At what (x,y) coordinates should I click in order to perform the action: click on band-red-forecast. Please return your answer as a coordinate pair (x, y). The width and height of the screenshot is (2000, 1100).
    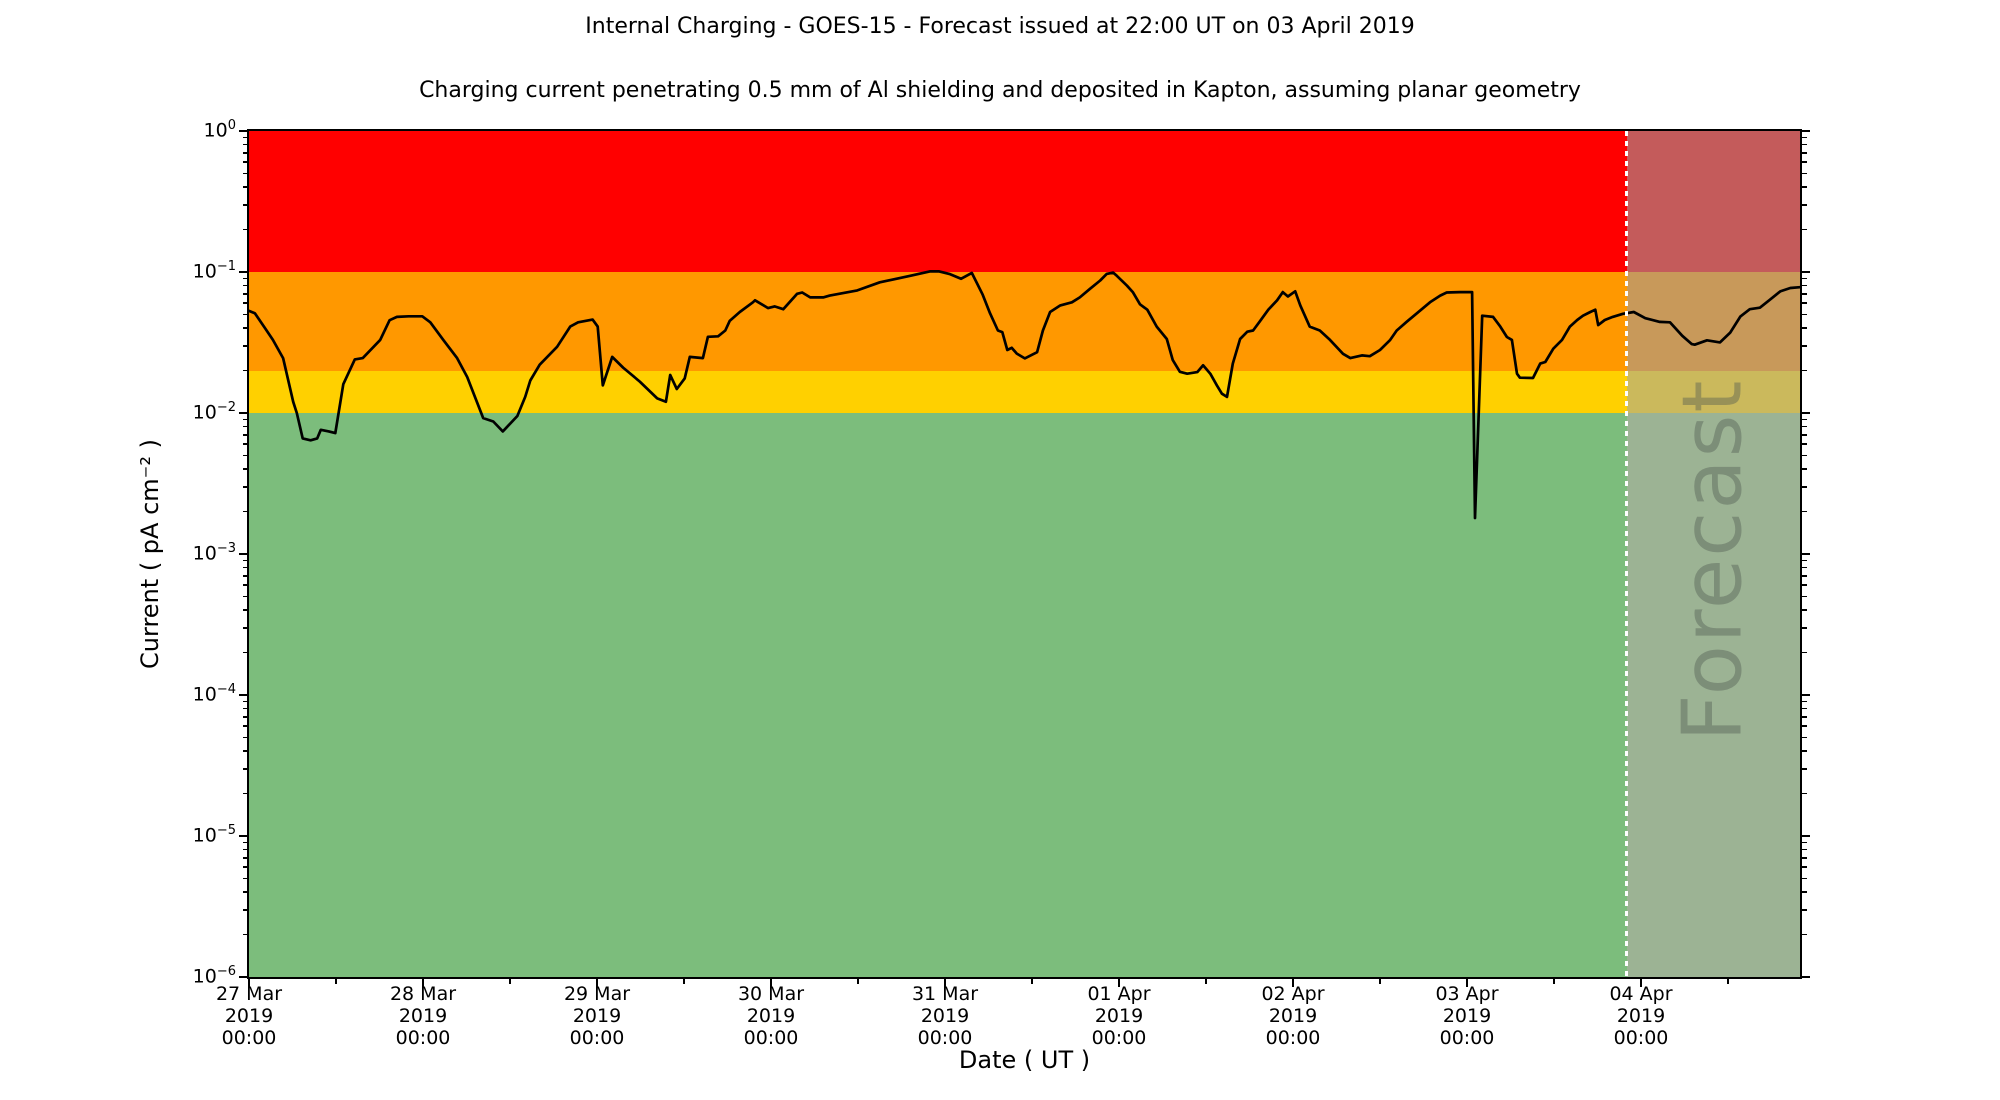
    Looking at the image, I should click on (1713, 201).